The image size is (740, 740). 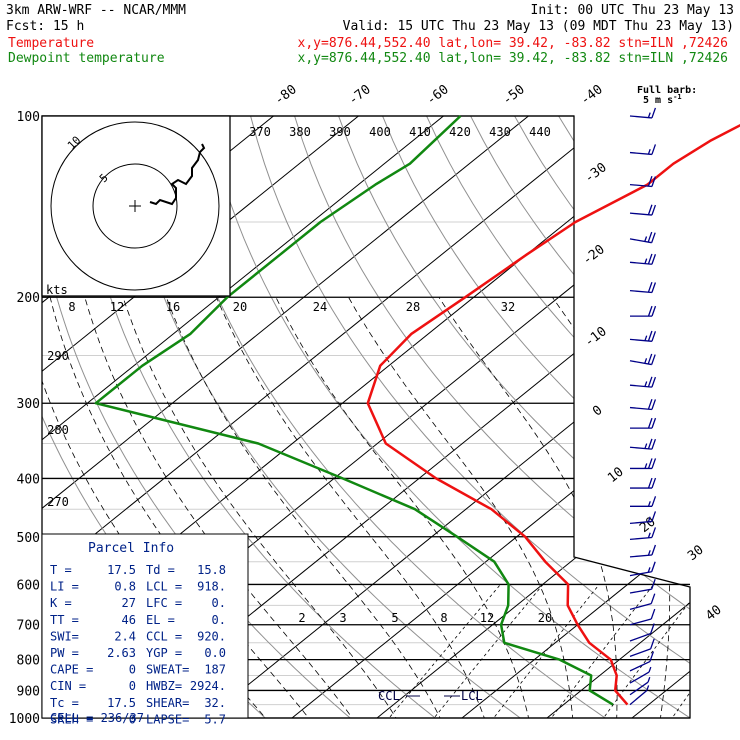 What do you see at coordinates (648, 525) in the screenshot?
I see `isotherm-label: 20` at bounding box center [648, 525].